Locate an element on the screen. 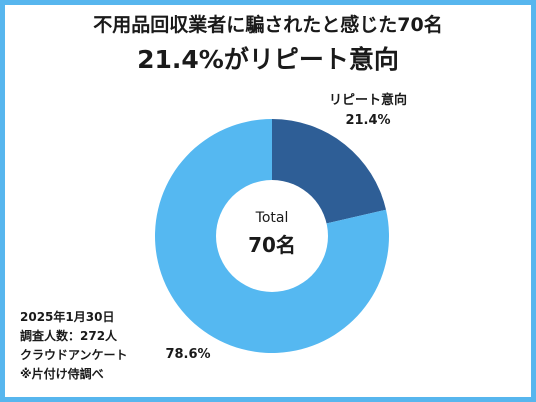 The width and height of the screenshot is (536, 402). chart-title: 不用品回収業者に騙されたと感じた70名 is located at coordinates (268, 25).